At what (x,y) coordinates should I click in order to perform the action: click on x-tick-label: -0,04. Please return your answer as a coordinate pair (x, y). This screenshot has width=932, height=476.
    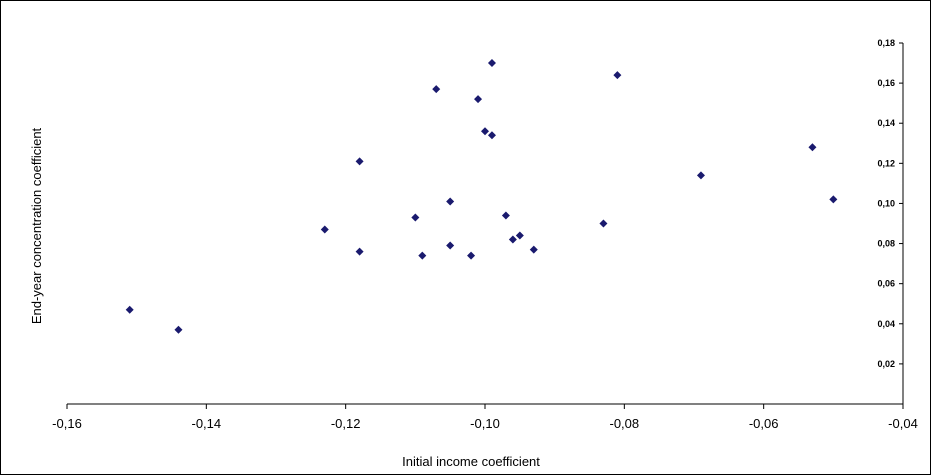
    Looking at the image, I should click on (903, 423).